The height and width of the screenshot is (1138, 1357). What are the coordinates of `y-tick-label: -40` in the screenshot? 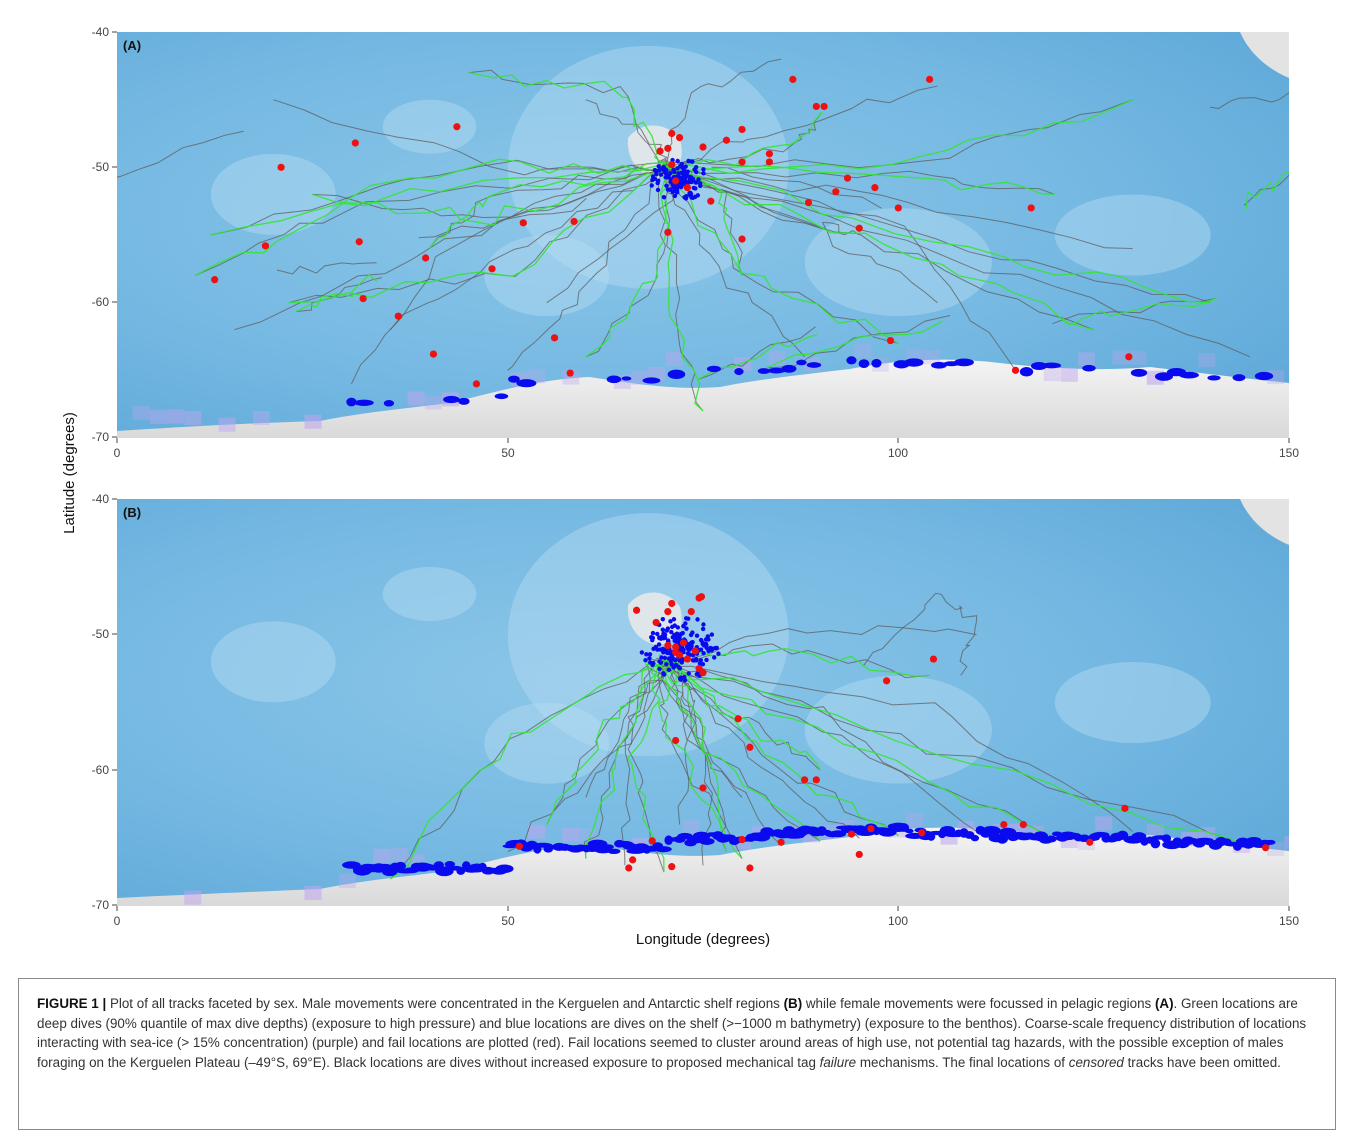 It's located at (101, 32).